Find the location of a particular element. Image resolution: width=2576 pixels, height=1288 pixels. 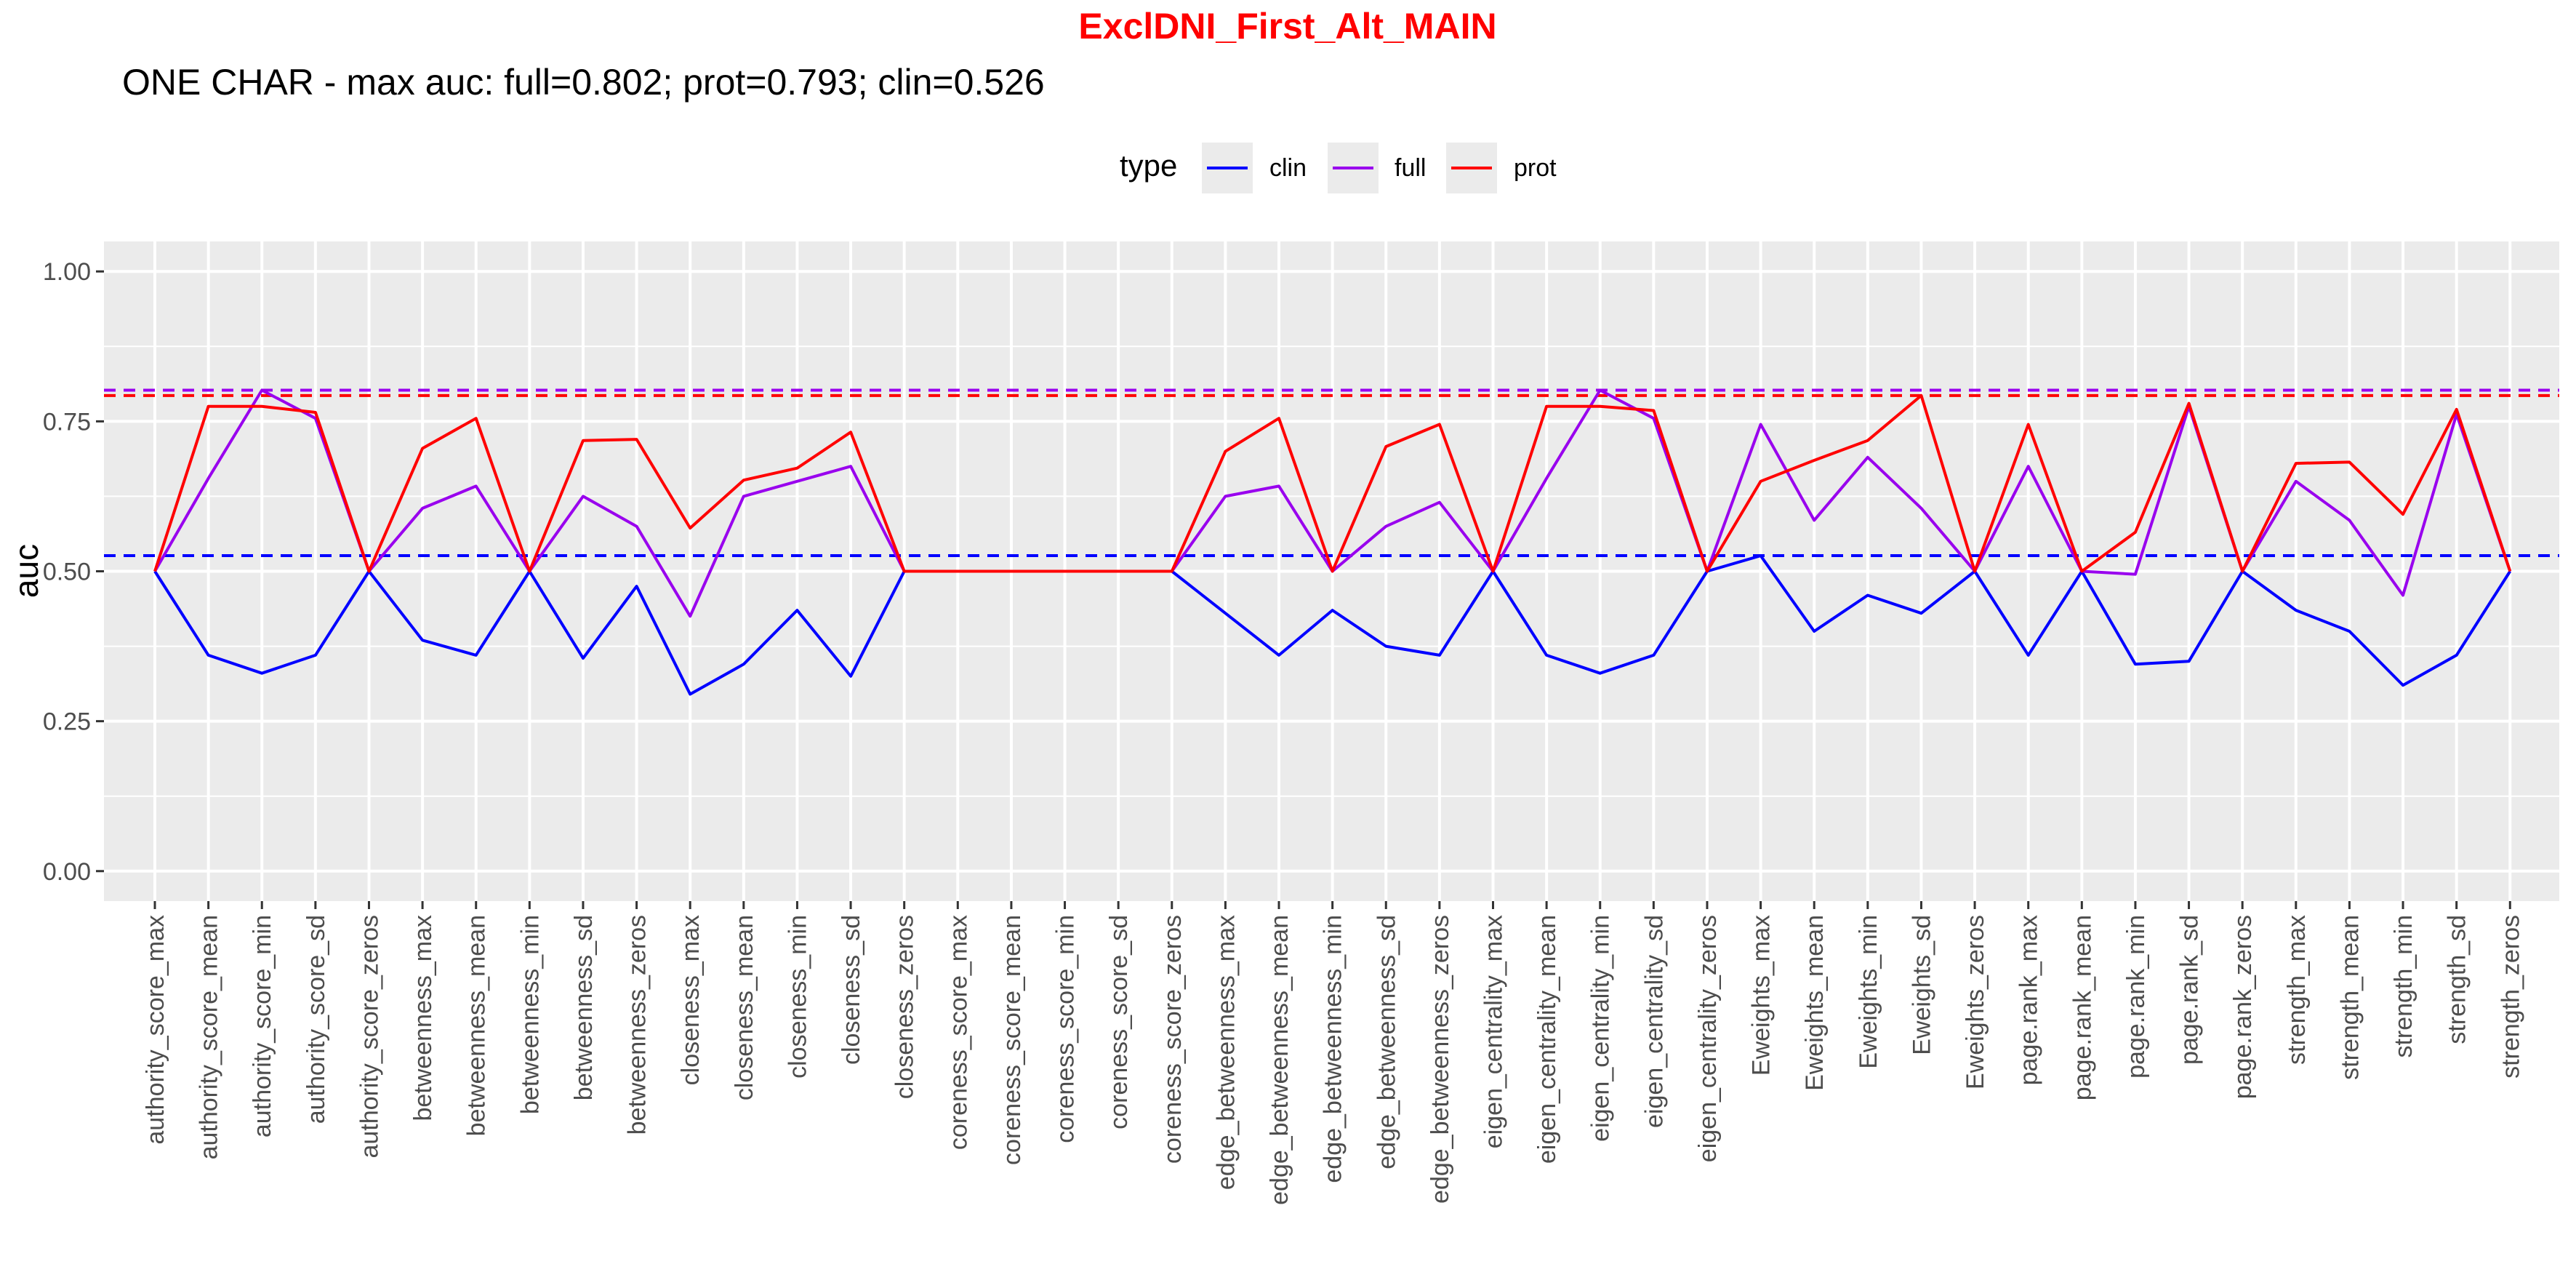

x-tick-label: betweenness_zeros is located at coordinates (637, 1025).